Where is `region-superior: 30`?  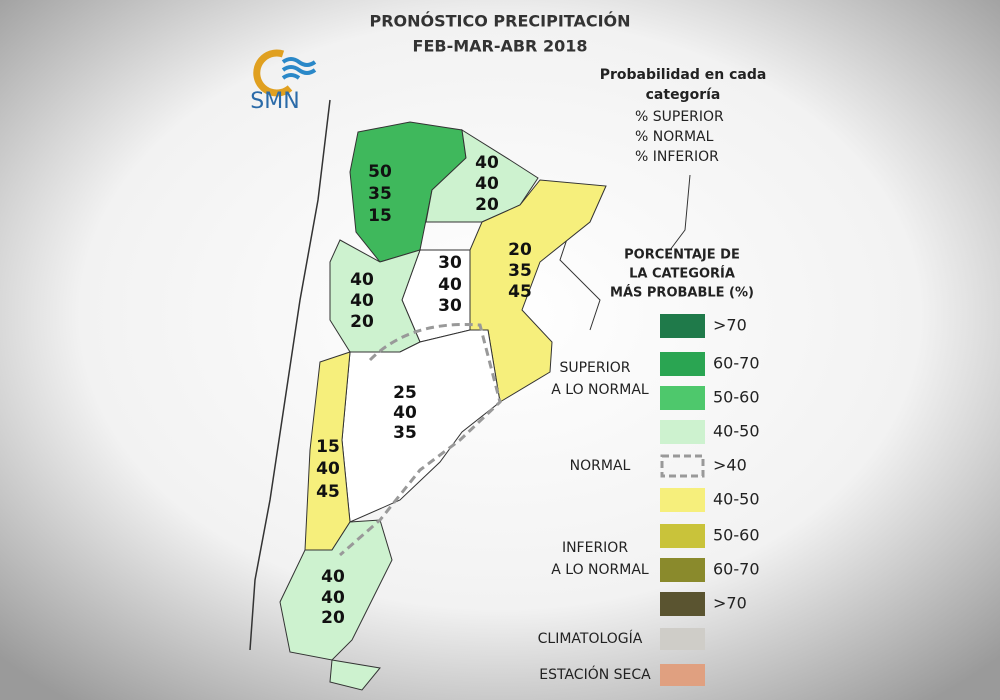
region-superior: 30 is located at coordinates (450, 263).